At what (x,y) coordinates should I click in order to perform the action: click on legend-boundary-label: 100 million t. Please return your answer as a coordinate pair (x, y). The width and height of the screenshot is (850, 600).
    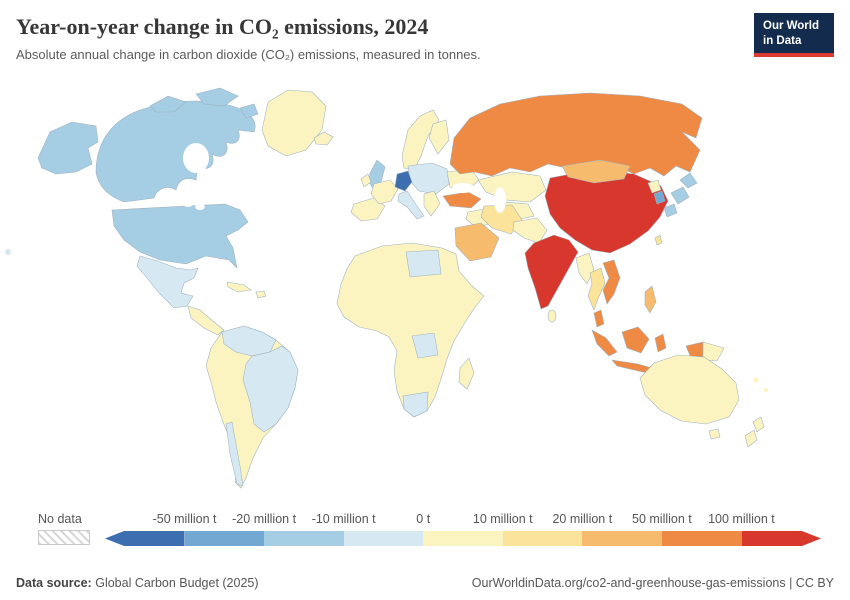
    Looking at the image, I should click on (741, 519).